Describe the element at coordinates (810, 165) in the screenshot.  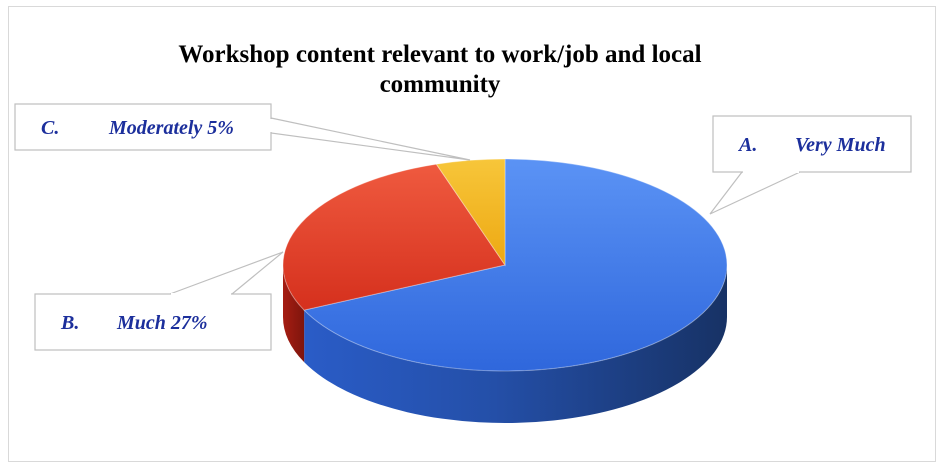
I see `callout-0: A. Very Much` at that location.